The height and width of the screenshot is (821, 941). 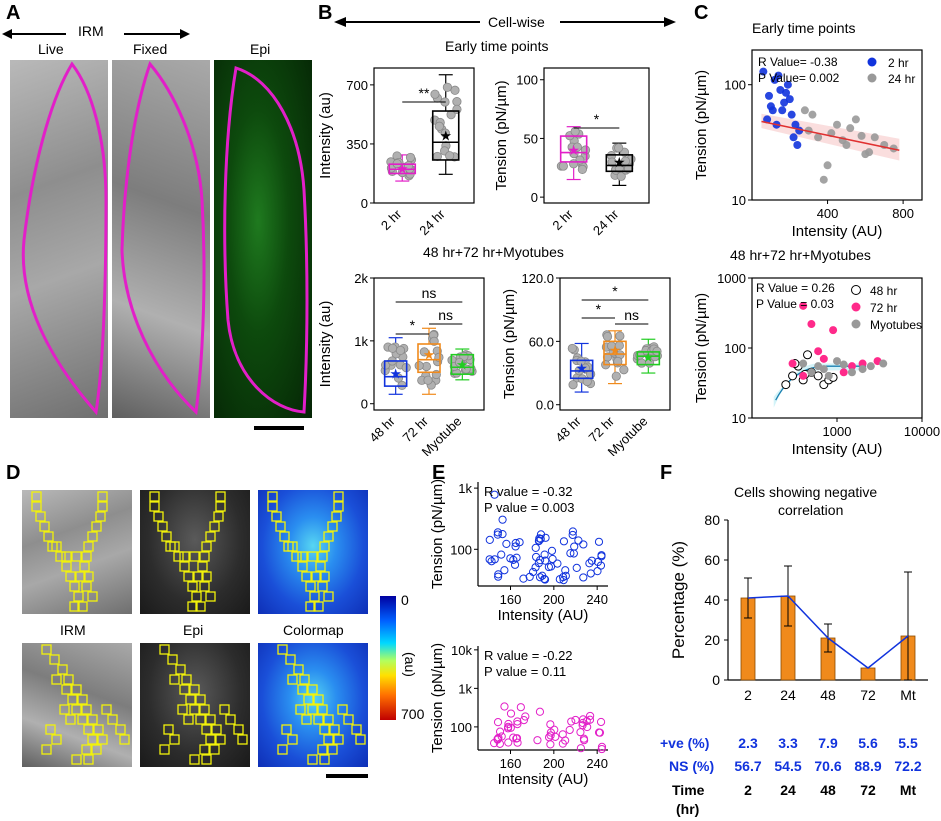 I want to click on x-tick-label: 2 hr, so click(x=562, y=219).